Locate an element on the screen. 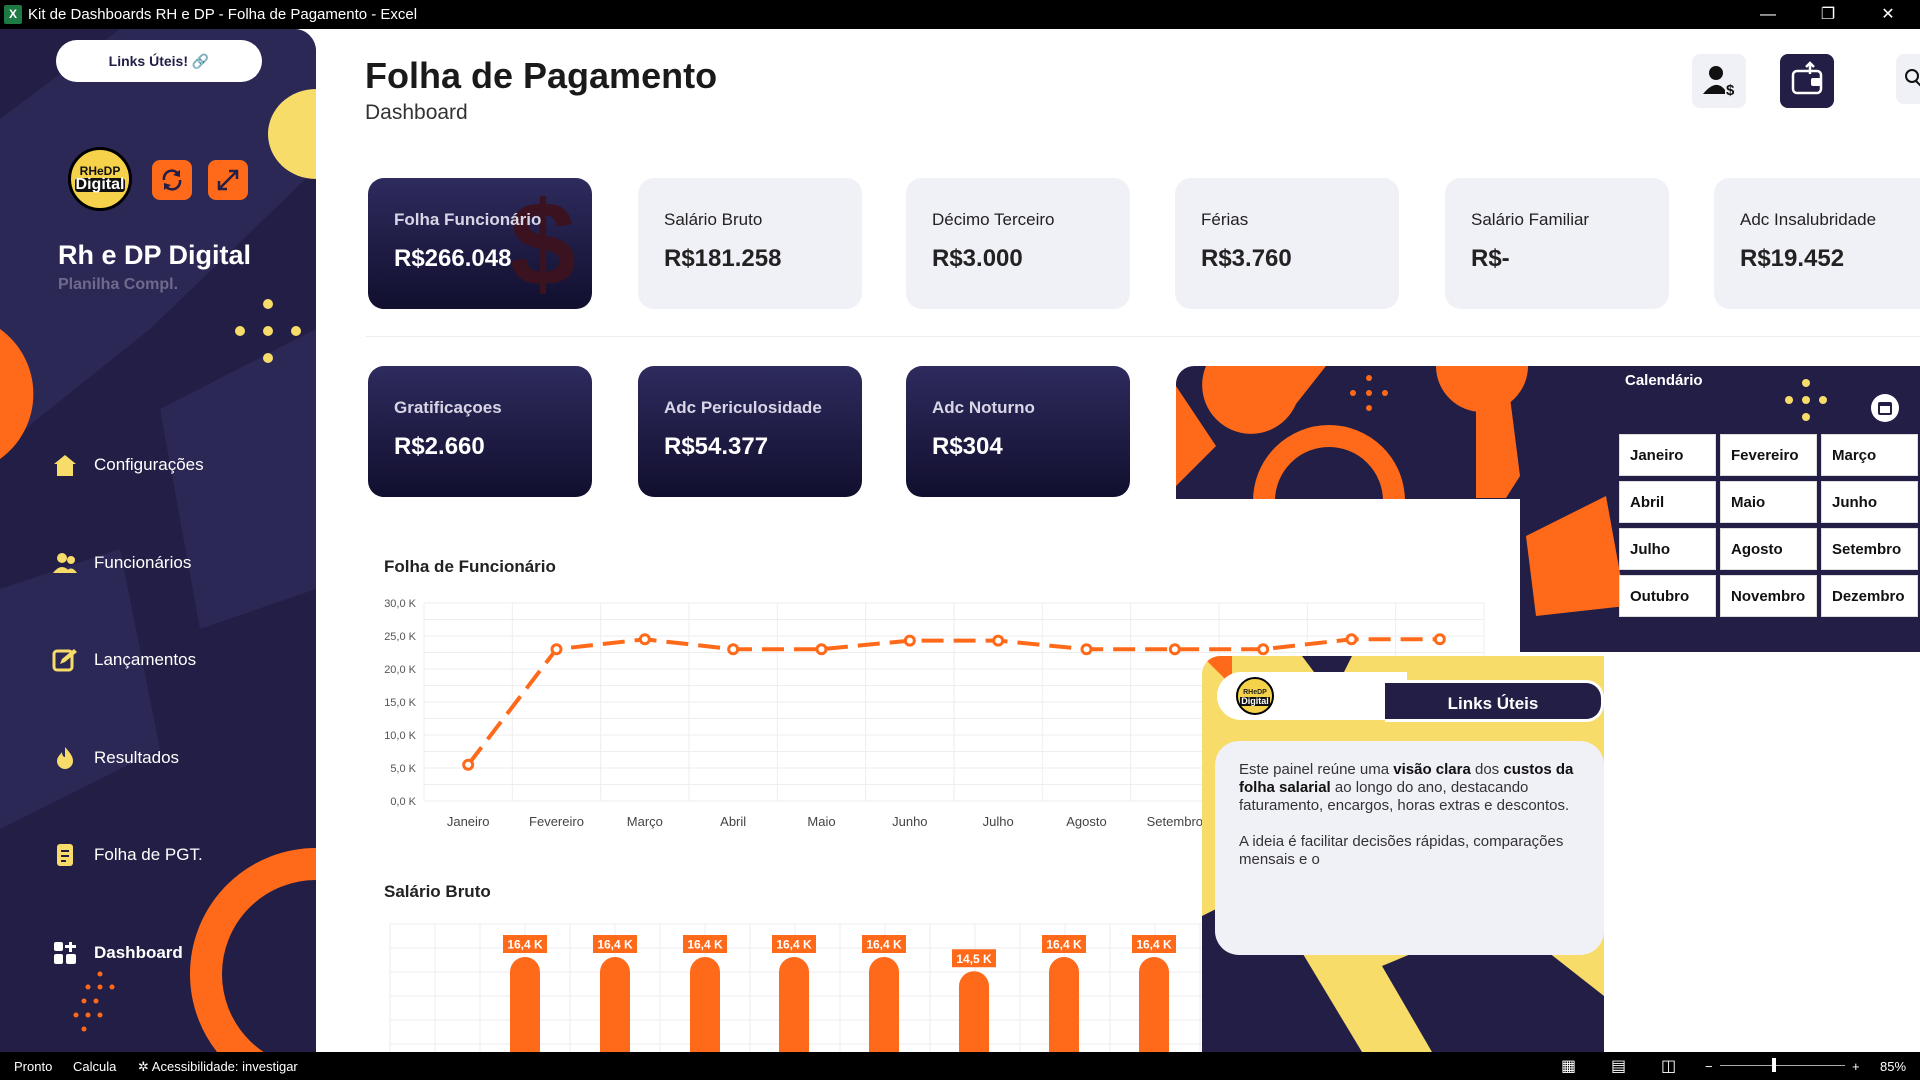 This screenshot has width=1920, height=1080. wallet-icon is located at coordinates (1807, 78).